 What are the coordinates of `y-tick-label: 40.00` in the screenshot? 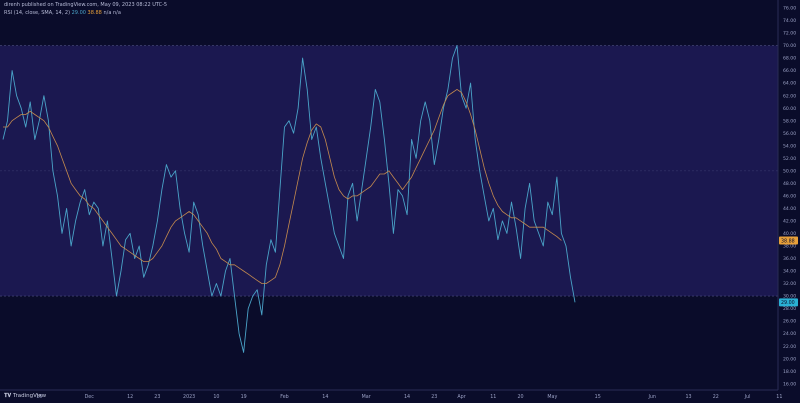 It's located at (789, 234).